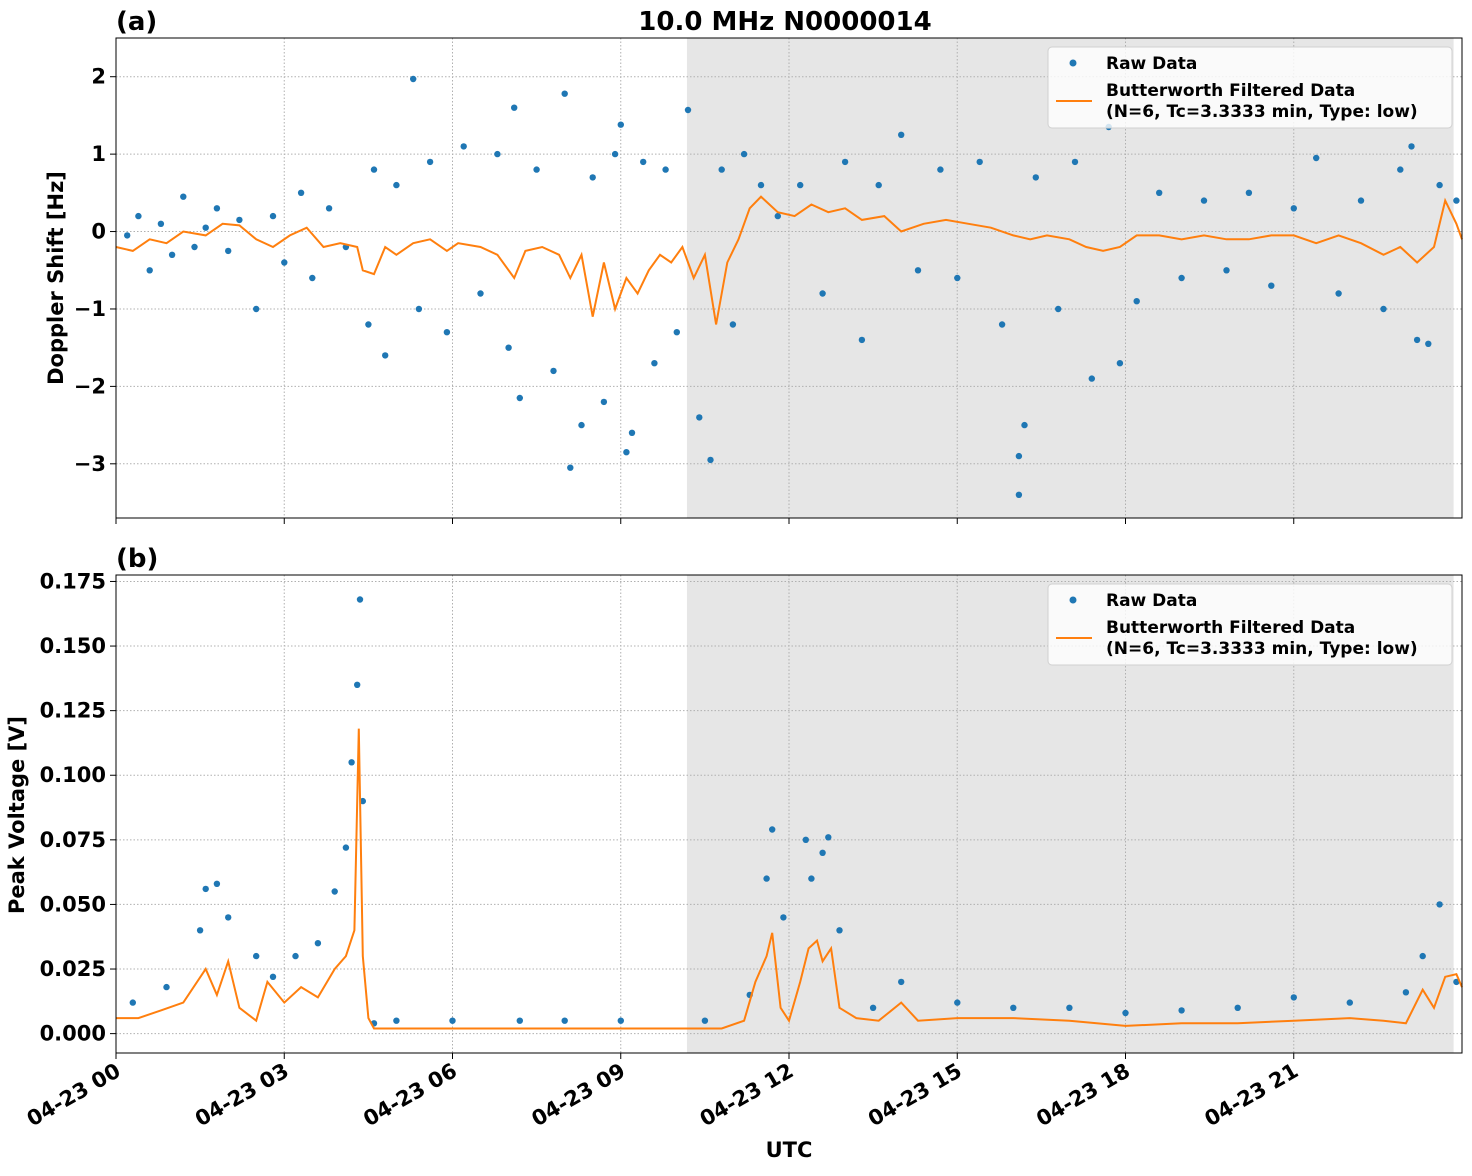 The height and width of the screenshot is (1176, 1472). I want to click on y-tick-label: 0.050, so click(73, 904).